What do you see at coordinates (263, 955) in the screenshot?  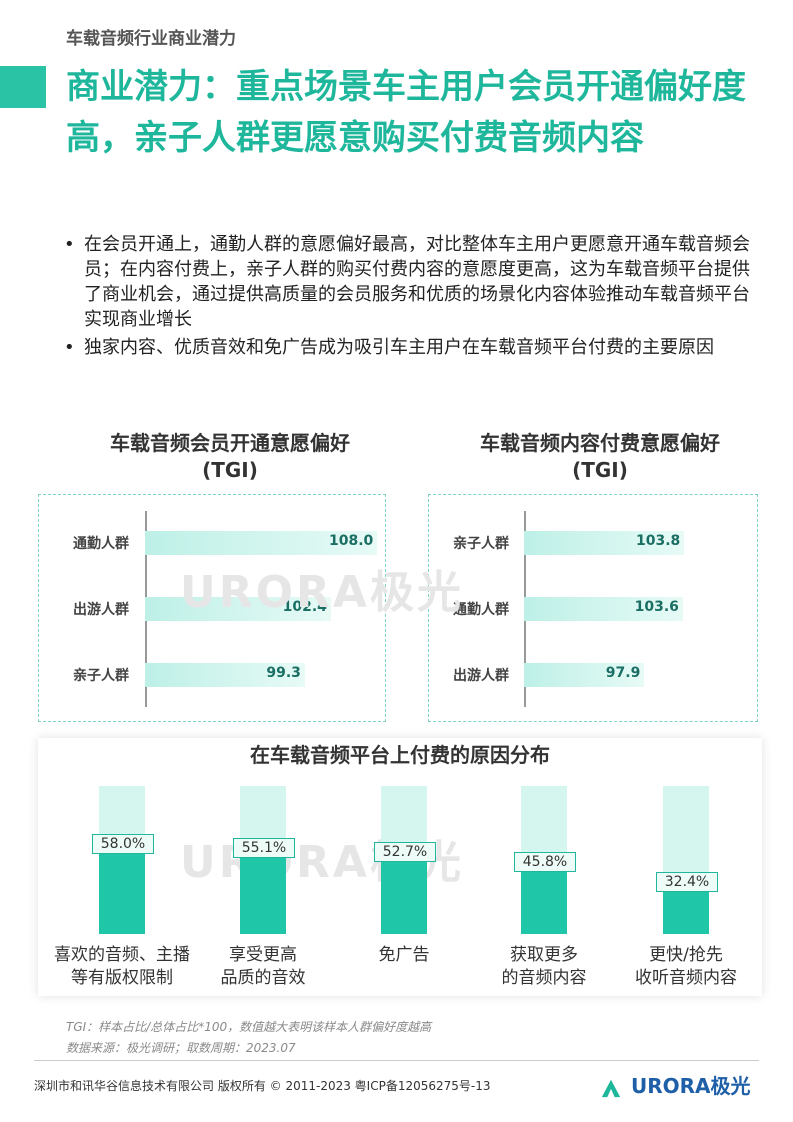 I see `column-category-line: 享受更高` at bounding box center [263, 955].